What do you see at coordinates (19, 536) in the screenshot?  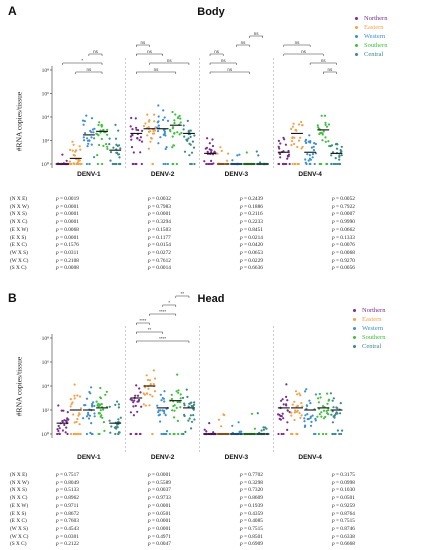 I see `comparison-label: (W X C)` at bounding box center [19, 536].